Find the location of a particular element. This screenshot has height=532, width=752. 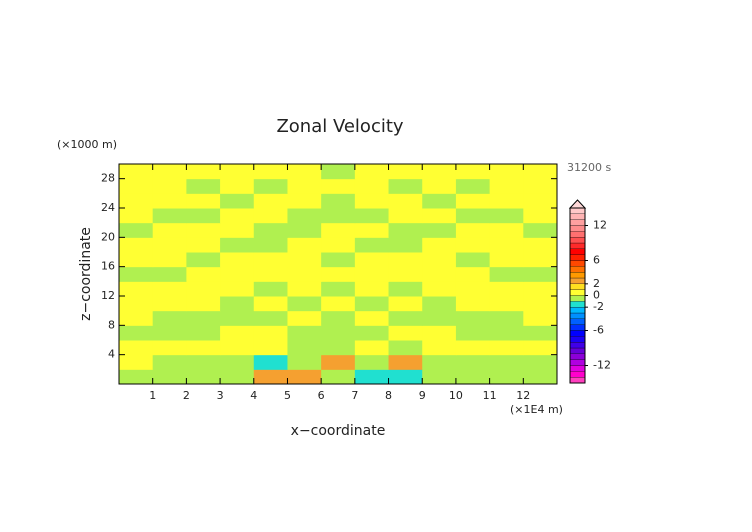

chart-title: Zonal Velocity is located at coordinates (339, 126).